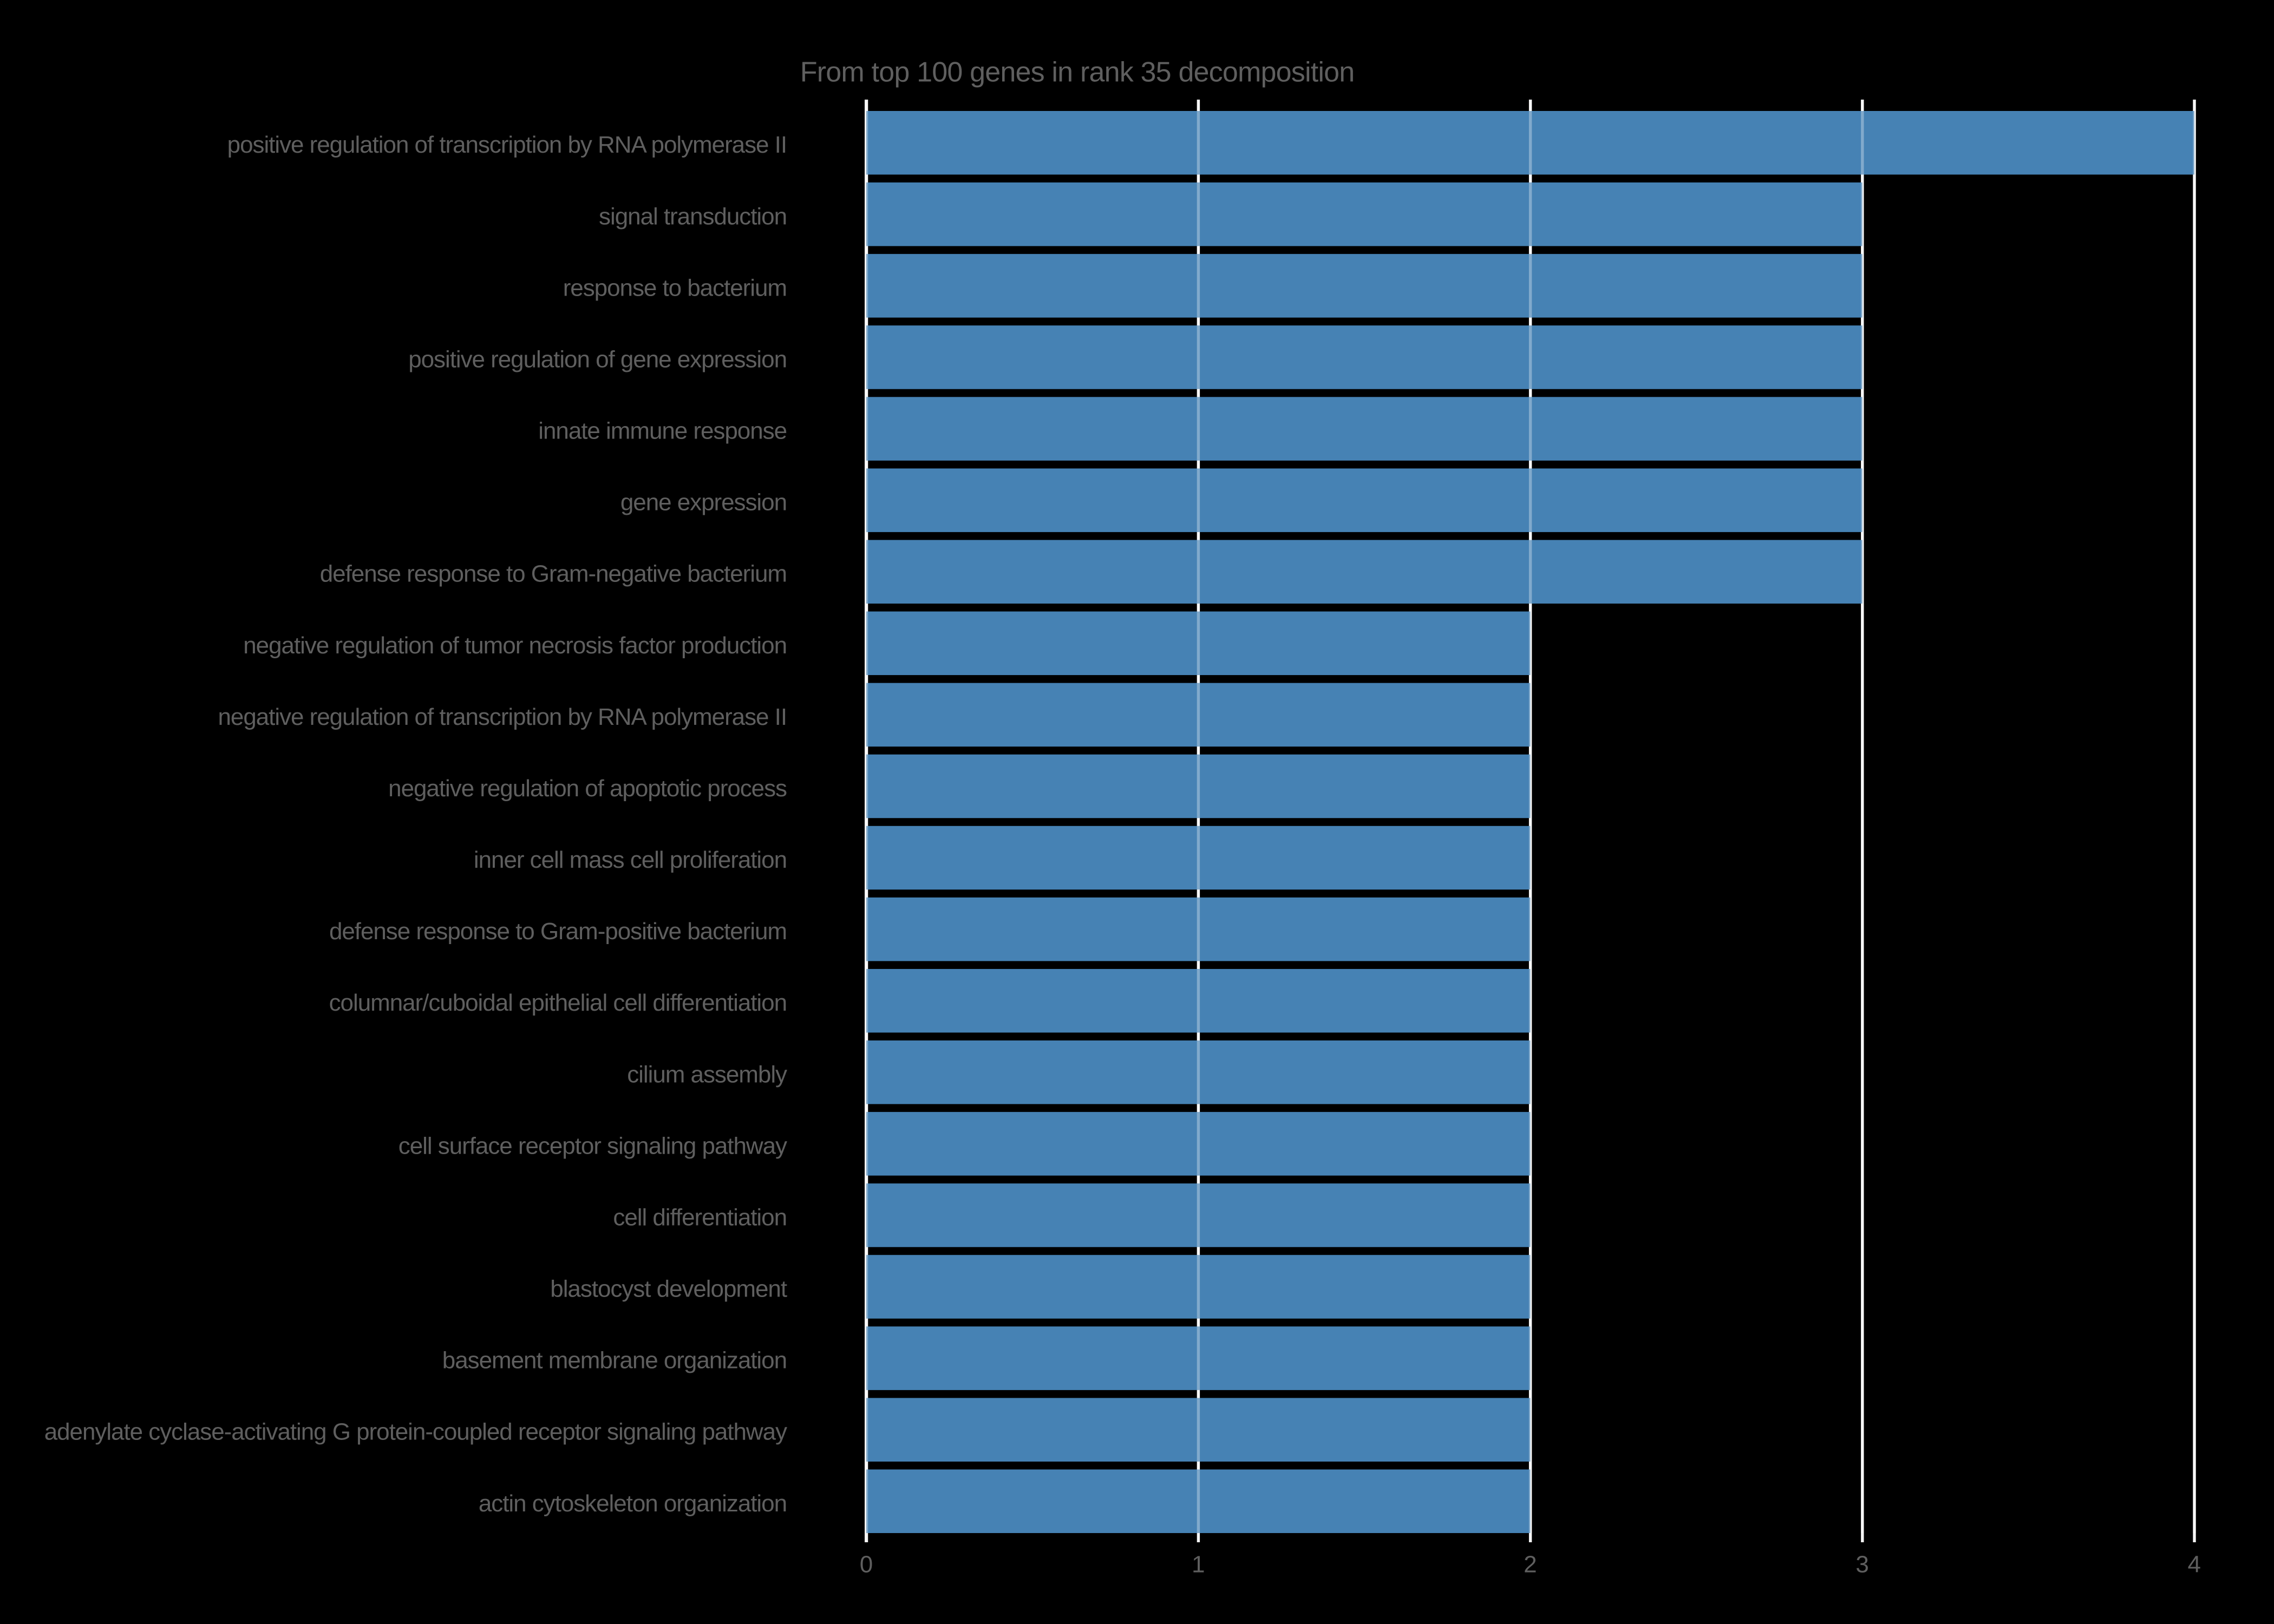  Describe the element at coordinates (1531, 1564) in the screenshot. I see `svg-text: 2` at that location.